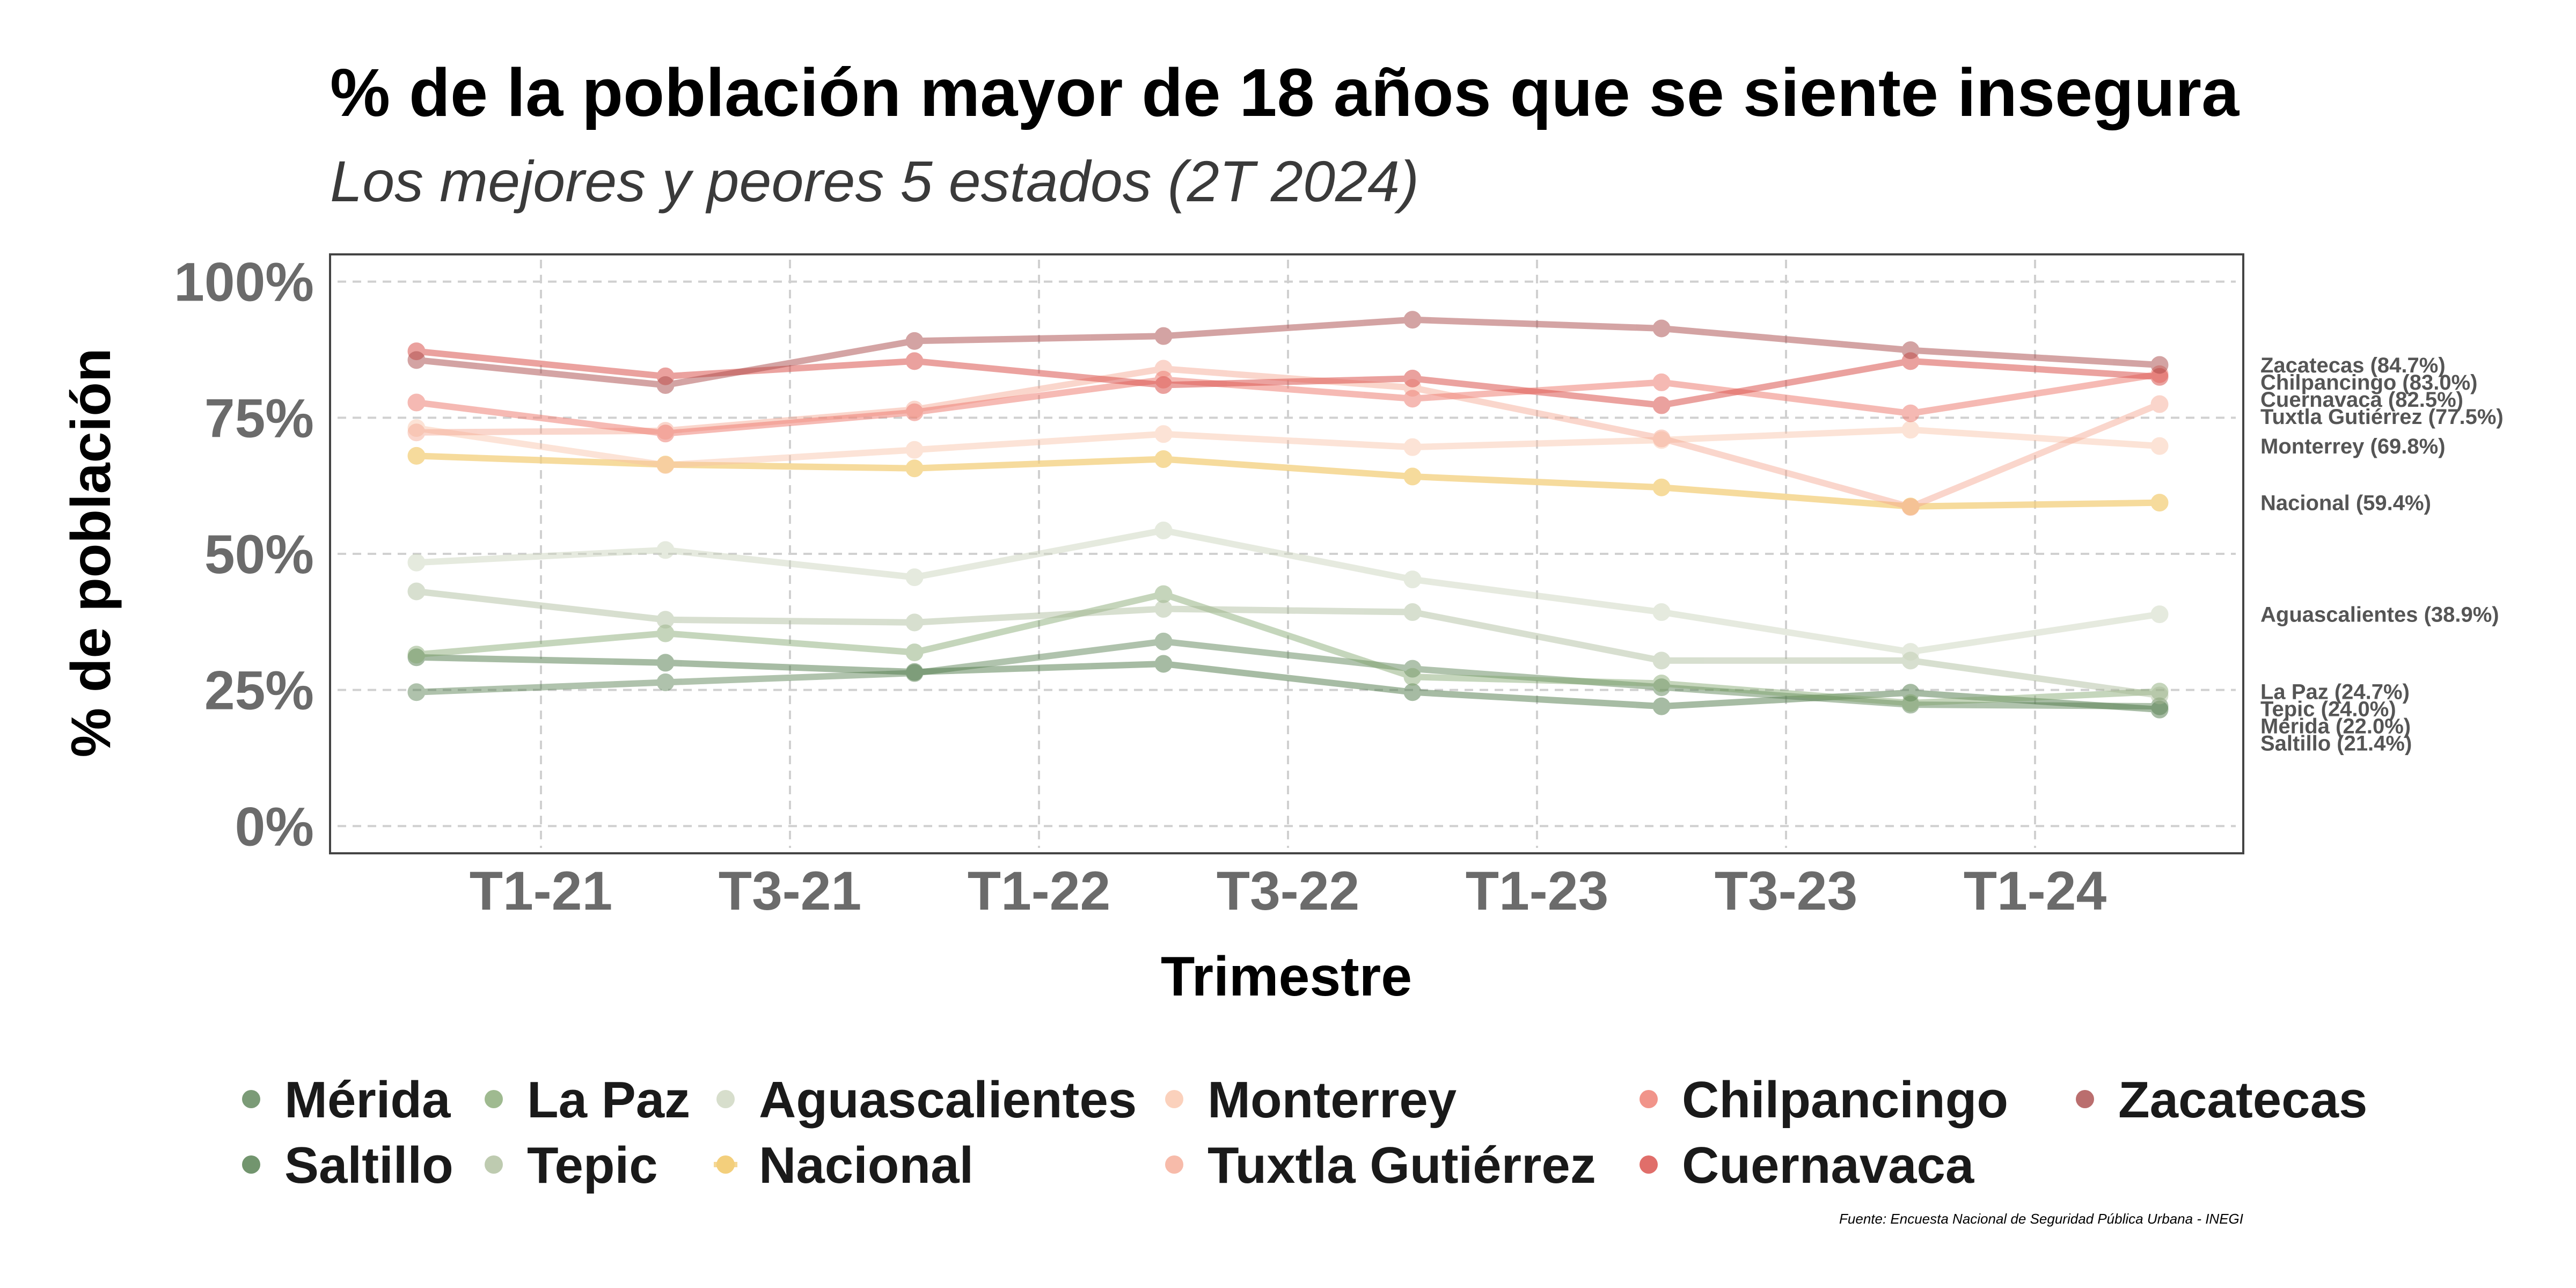 The height and width of the screenshot is (1288, 2576). Describe the element at coordinates (592, 1165) in the screenshot. I see `legend-label: Tepic` at that location.